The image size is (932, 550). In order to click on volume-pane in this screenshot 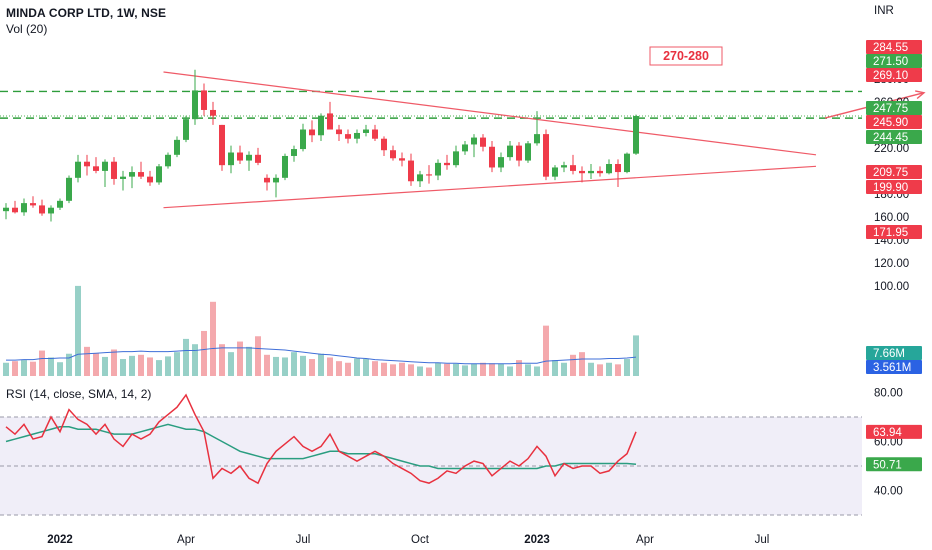, I will do `click(321, 330)`.